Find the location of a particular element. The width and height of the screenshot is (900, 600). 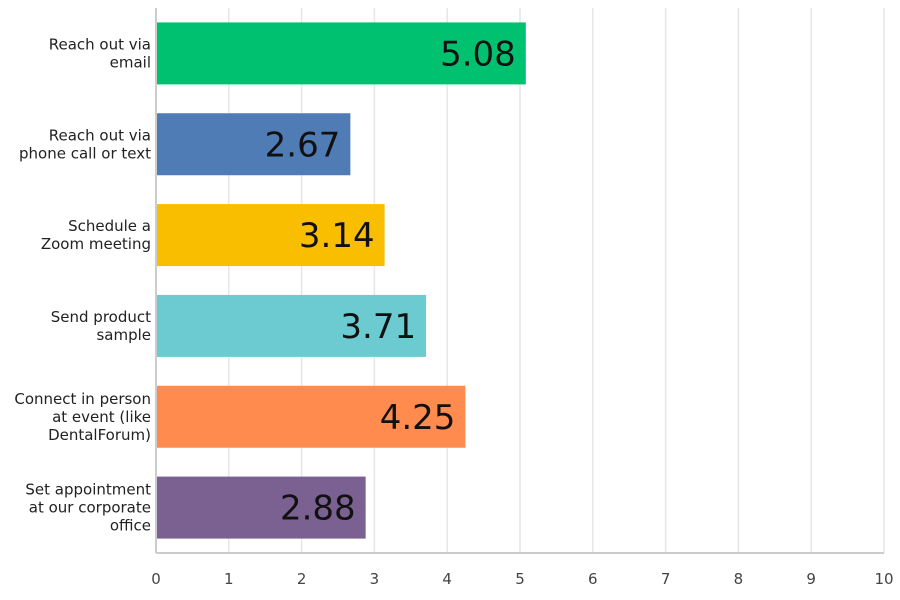

category-label-1: Reach out via email is located at coordinates (100, 53).